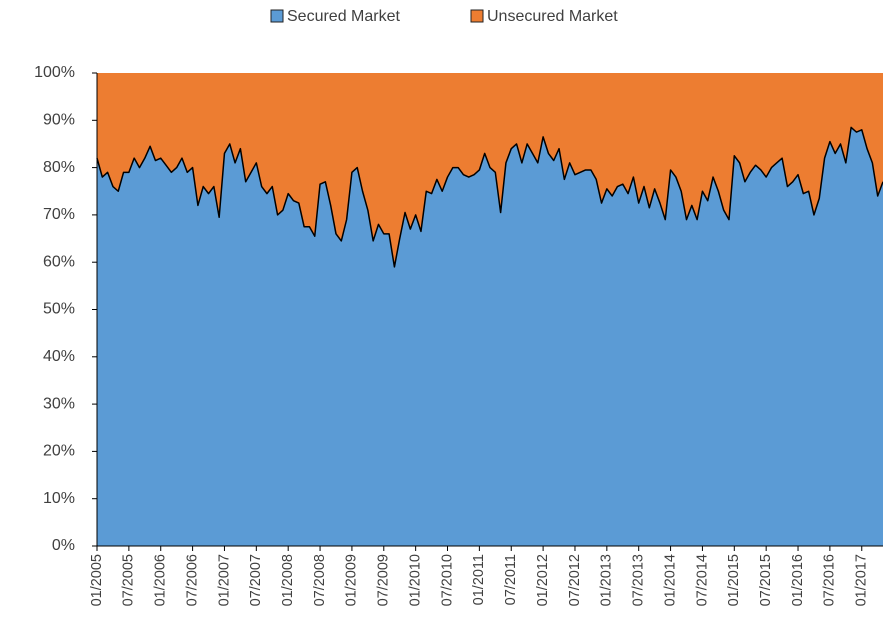 The image size is (883, 635). What do you see at coordinates (54, 72) in the screenshot?
I see `y-tick-label: 100%` at bounding box center [54, 72].